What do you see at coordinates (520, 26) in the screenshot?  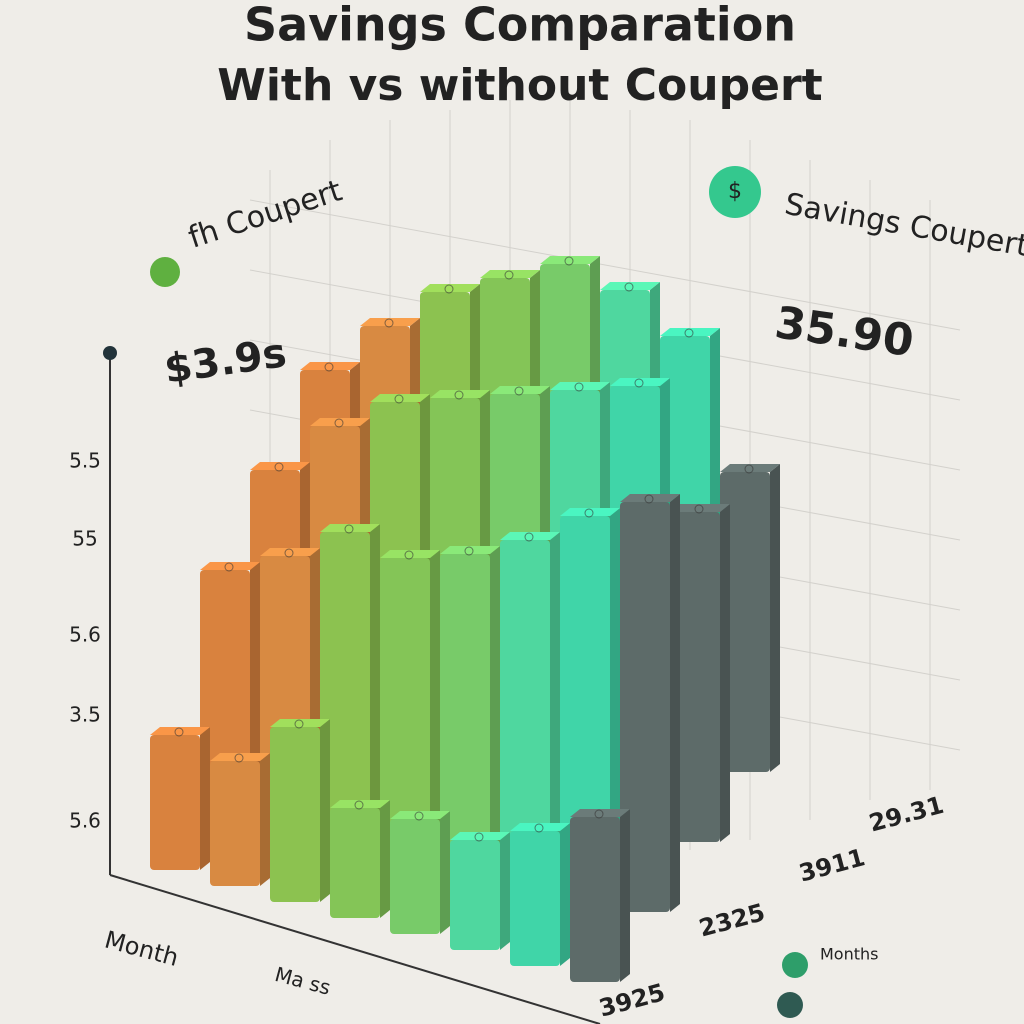 I see `chart-title: Savings Comparation` at bounding box center [520, 26].